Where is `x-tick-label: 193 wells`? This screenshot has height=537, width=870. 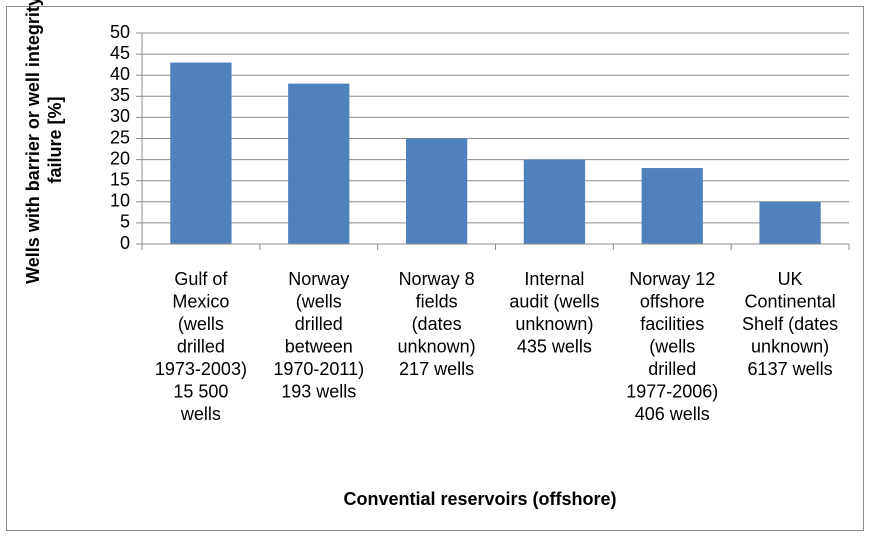
x-tick-label: 193 wells is located at coordinates (318, 391).